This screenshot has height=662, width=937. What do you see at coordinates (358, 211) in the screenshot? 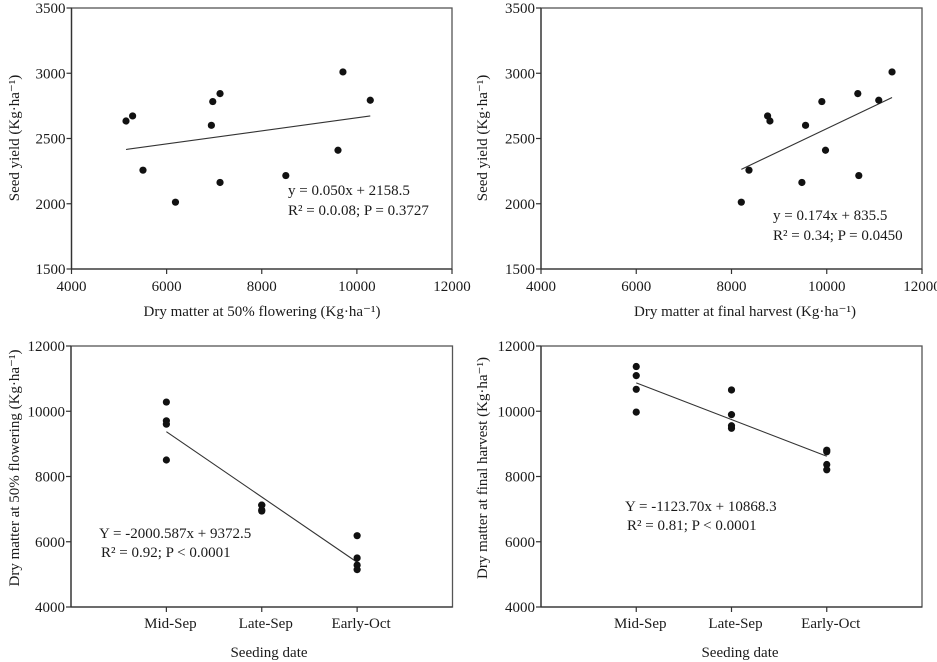
I see `regression-stats: R² = 0.0.08; P = 0.3727` at bounding box center [358, 211].